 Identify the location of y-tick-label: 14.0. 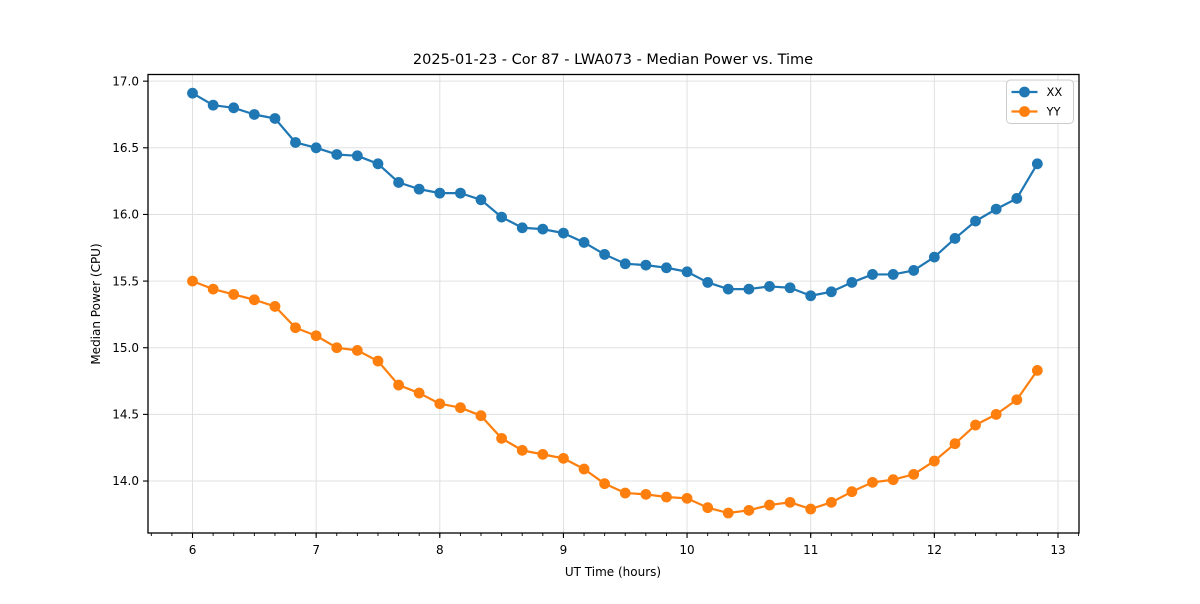
(125, 481).